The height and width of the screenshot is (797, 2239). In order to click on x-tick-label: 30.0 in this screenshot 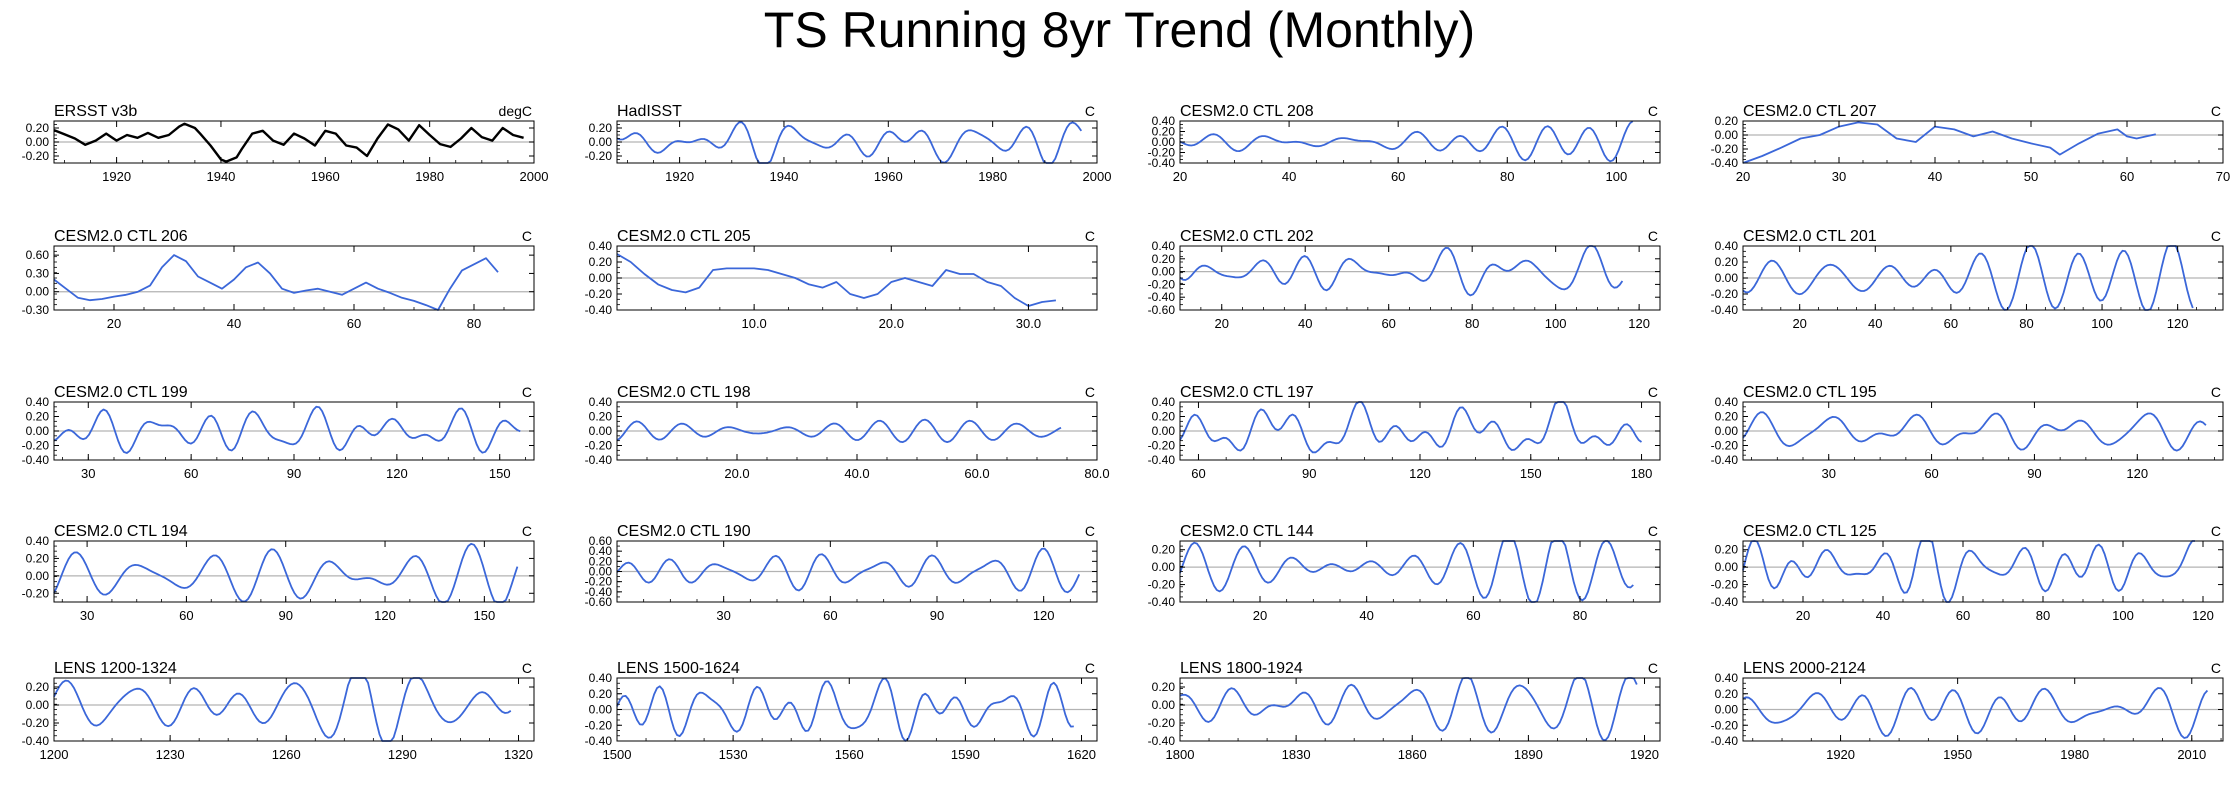, I will do `click(1028, 323)`.